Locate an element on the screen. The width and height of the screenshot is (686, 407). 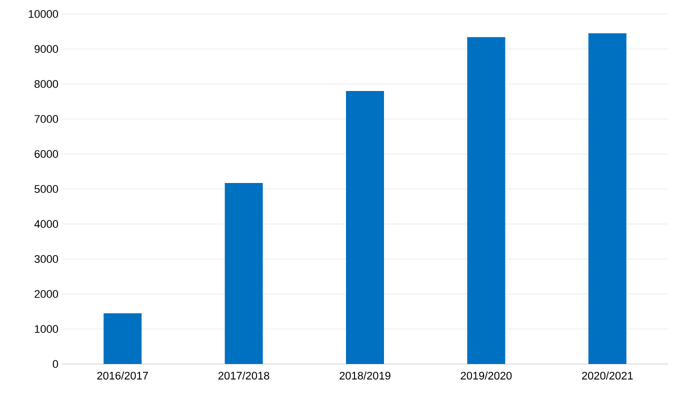
x-tick-label: 2019/2020 is located at coordinates (486, 376).